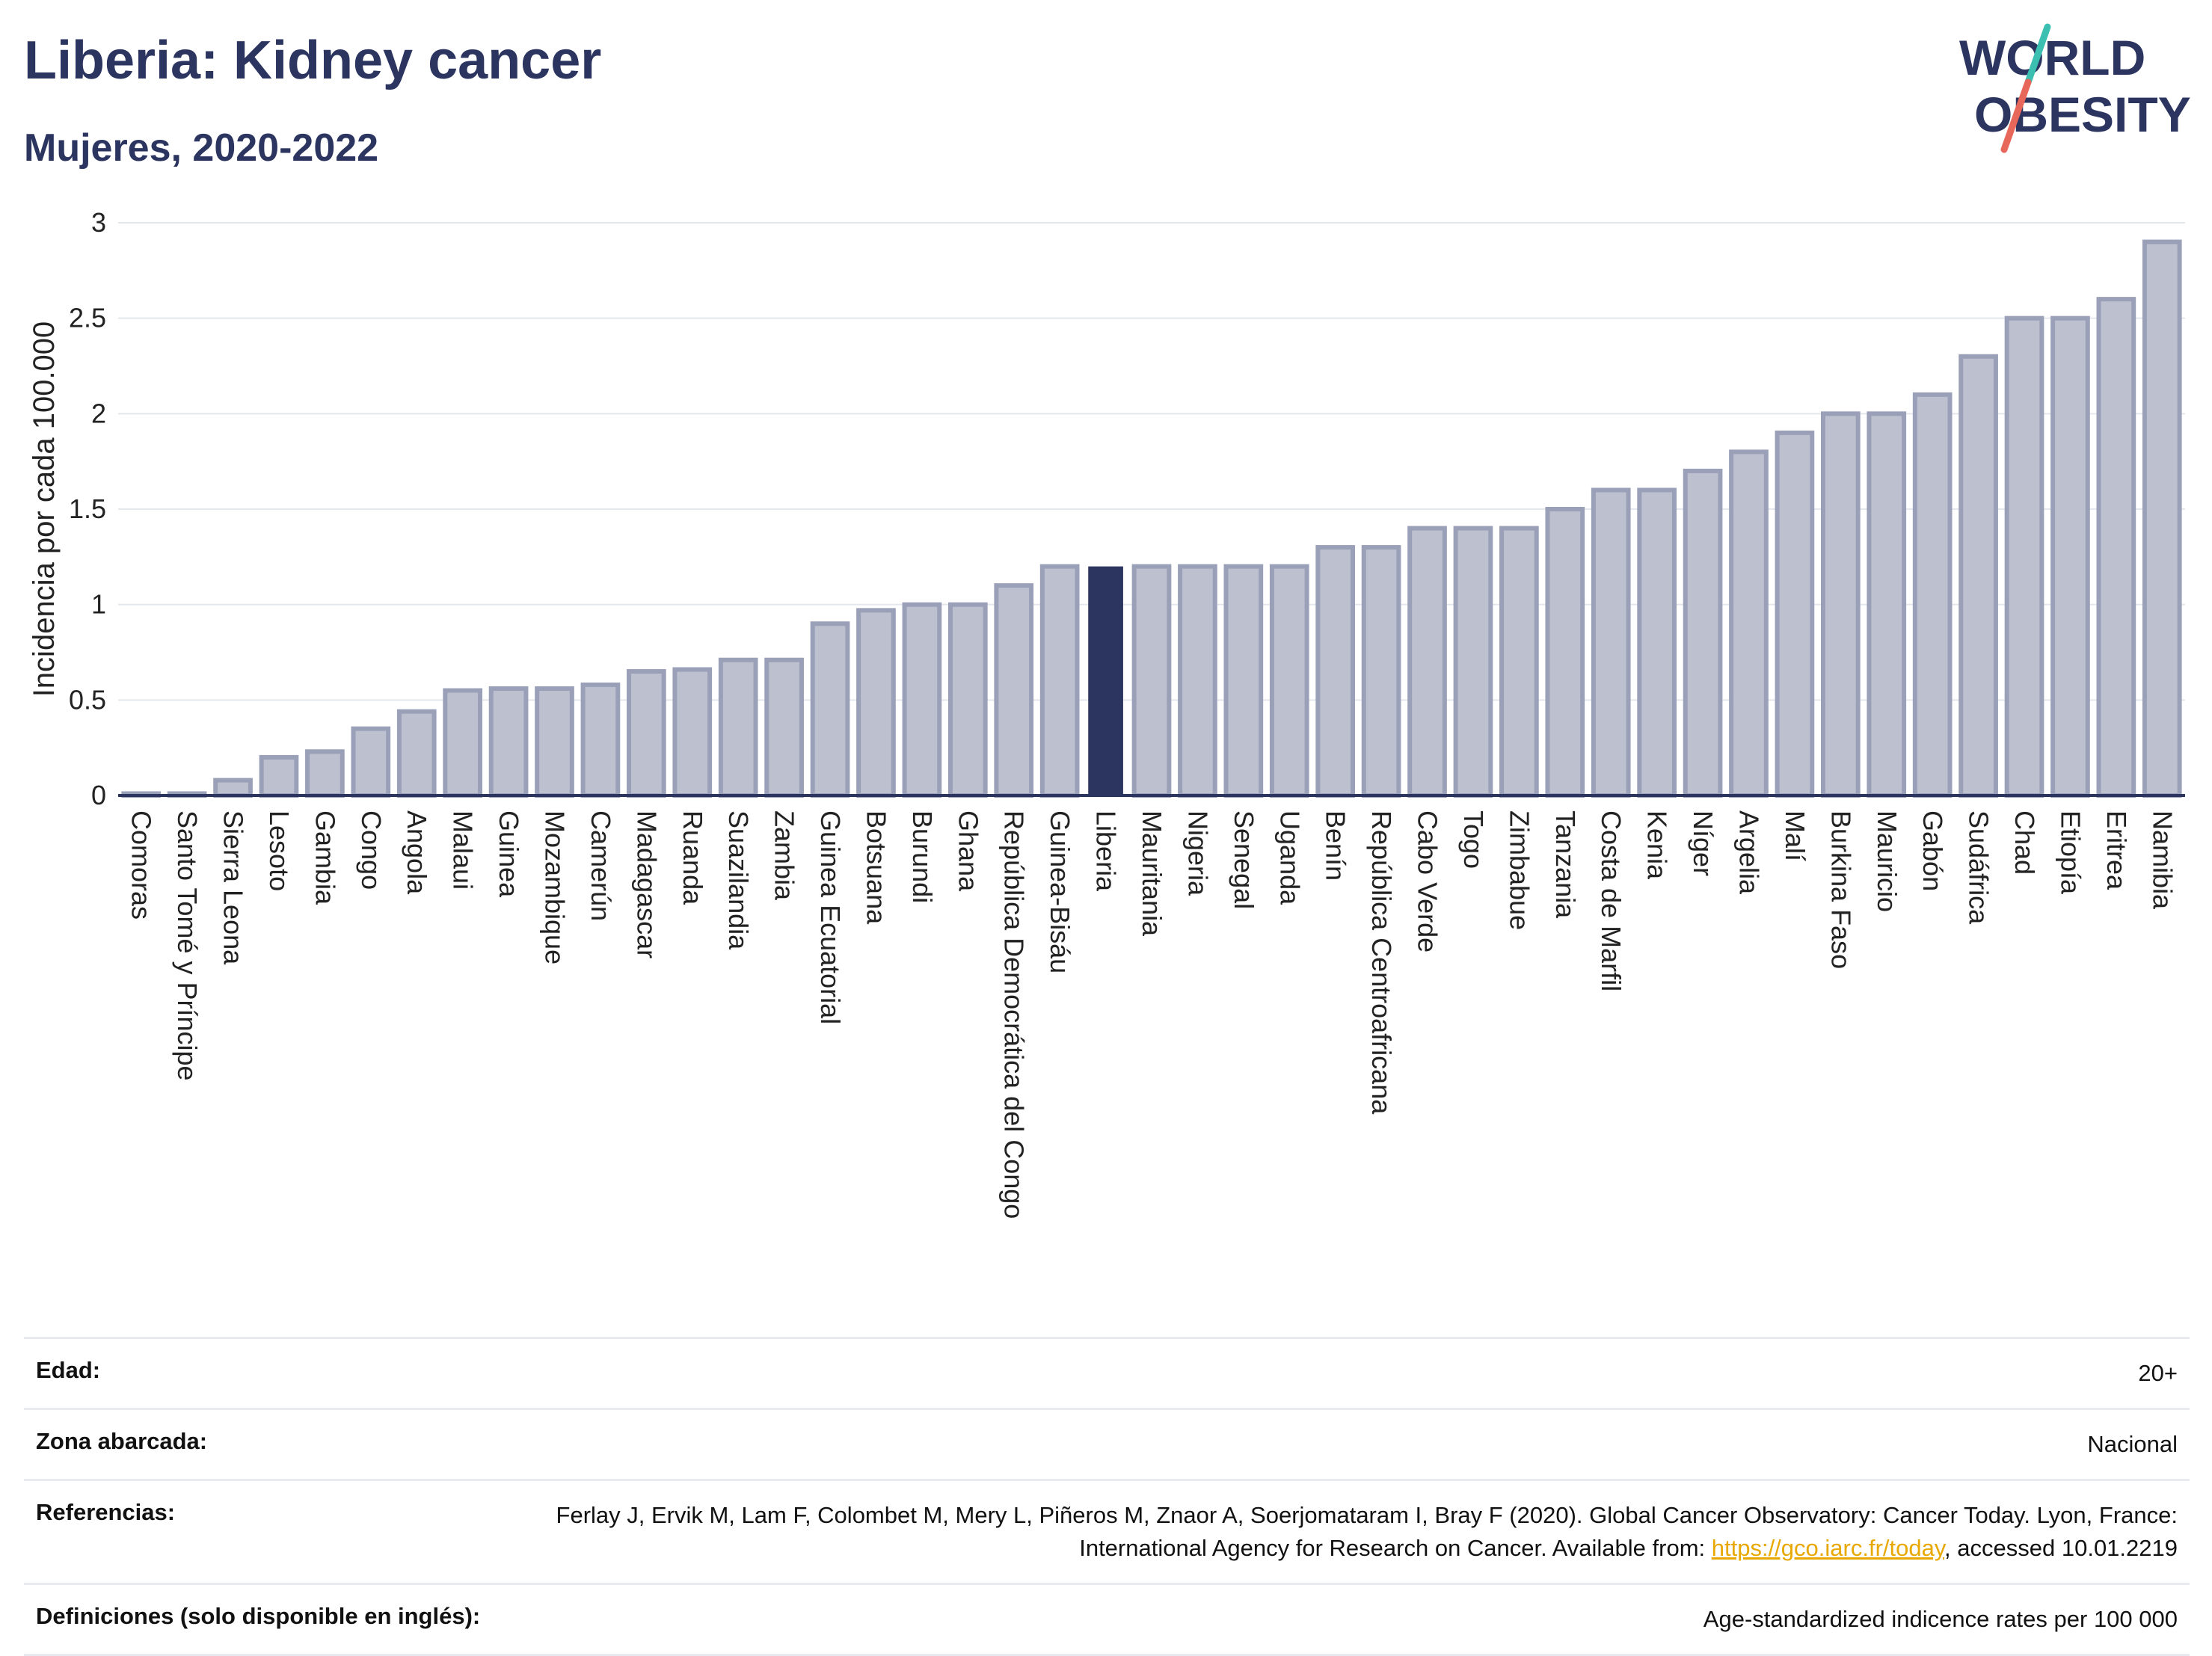 The width and height of the screenshot is (2212, 1656). Describe the element at coordinates (968, 851) in the screenshot. I see `x-tick-label: Ghana` at that location.